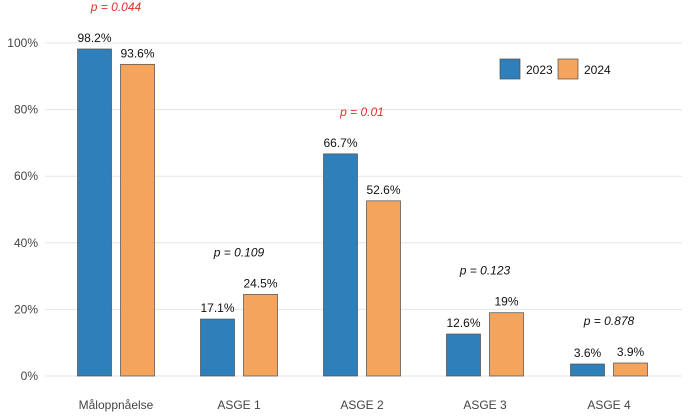 The width and height of the screenshot is (689, 417). I want to click on data-label: 17.1%, so click(217, 308).